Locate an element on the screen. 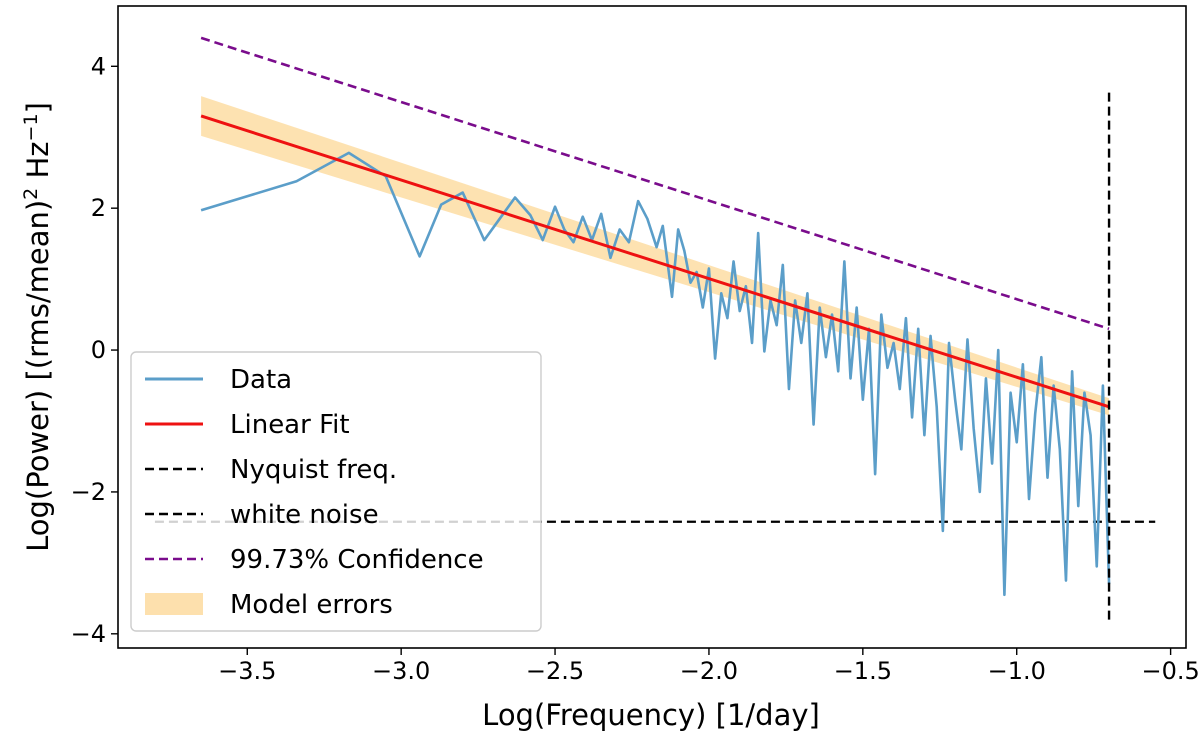 The height and width of the screenshot is (739, 1200). y-tick-label: −4 is located at coordinates (88, 634).